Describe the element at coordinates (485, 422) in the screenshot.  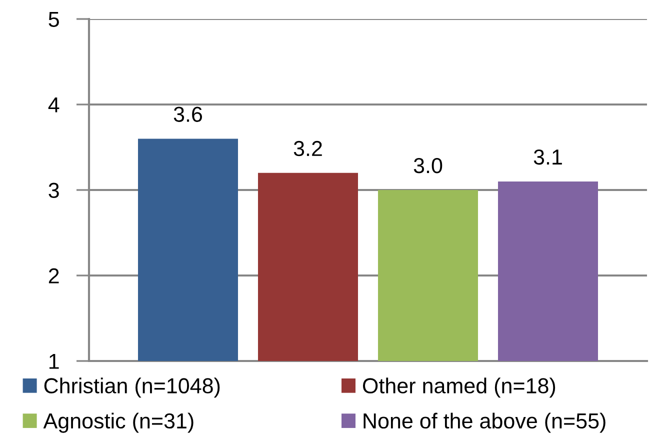
I see `legend-label: None of the above (n=55)` at that location.